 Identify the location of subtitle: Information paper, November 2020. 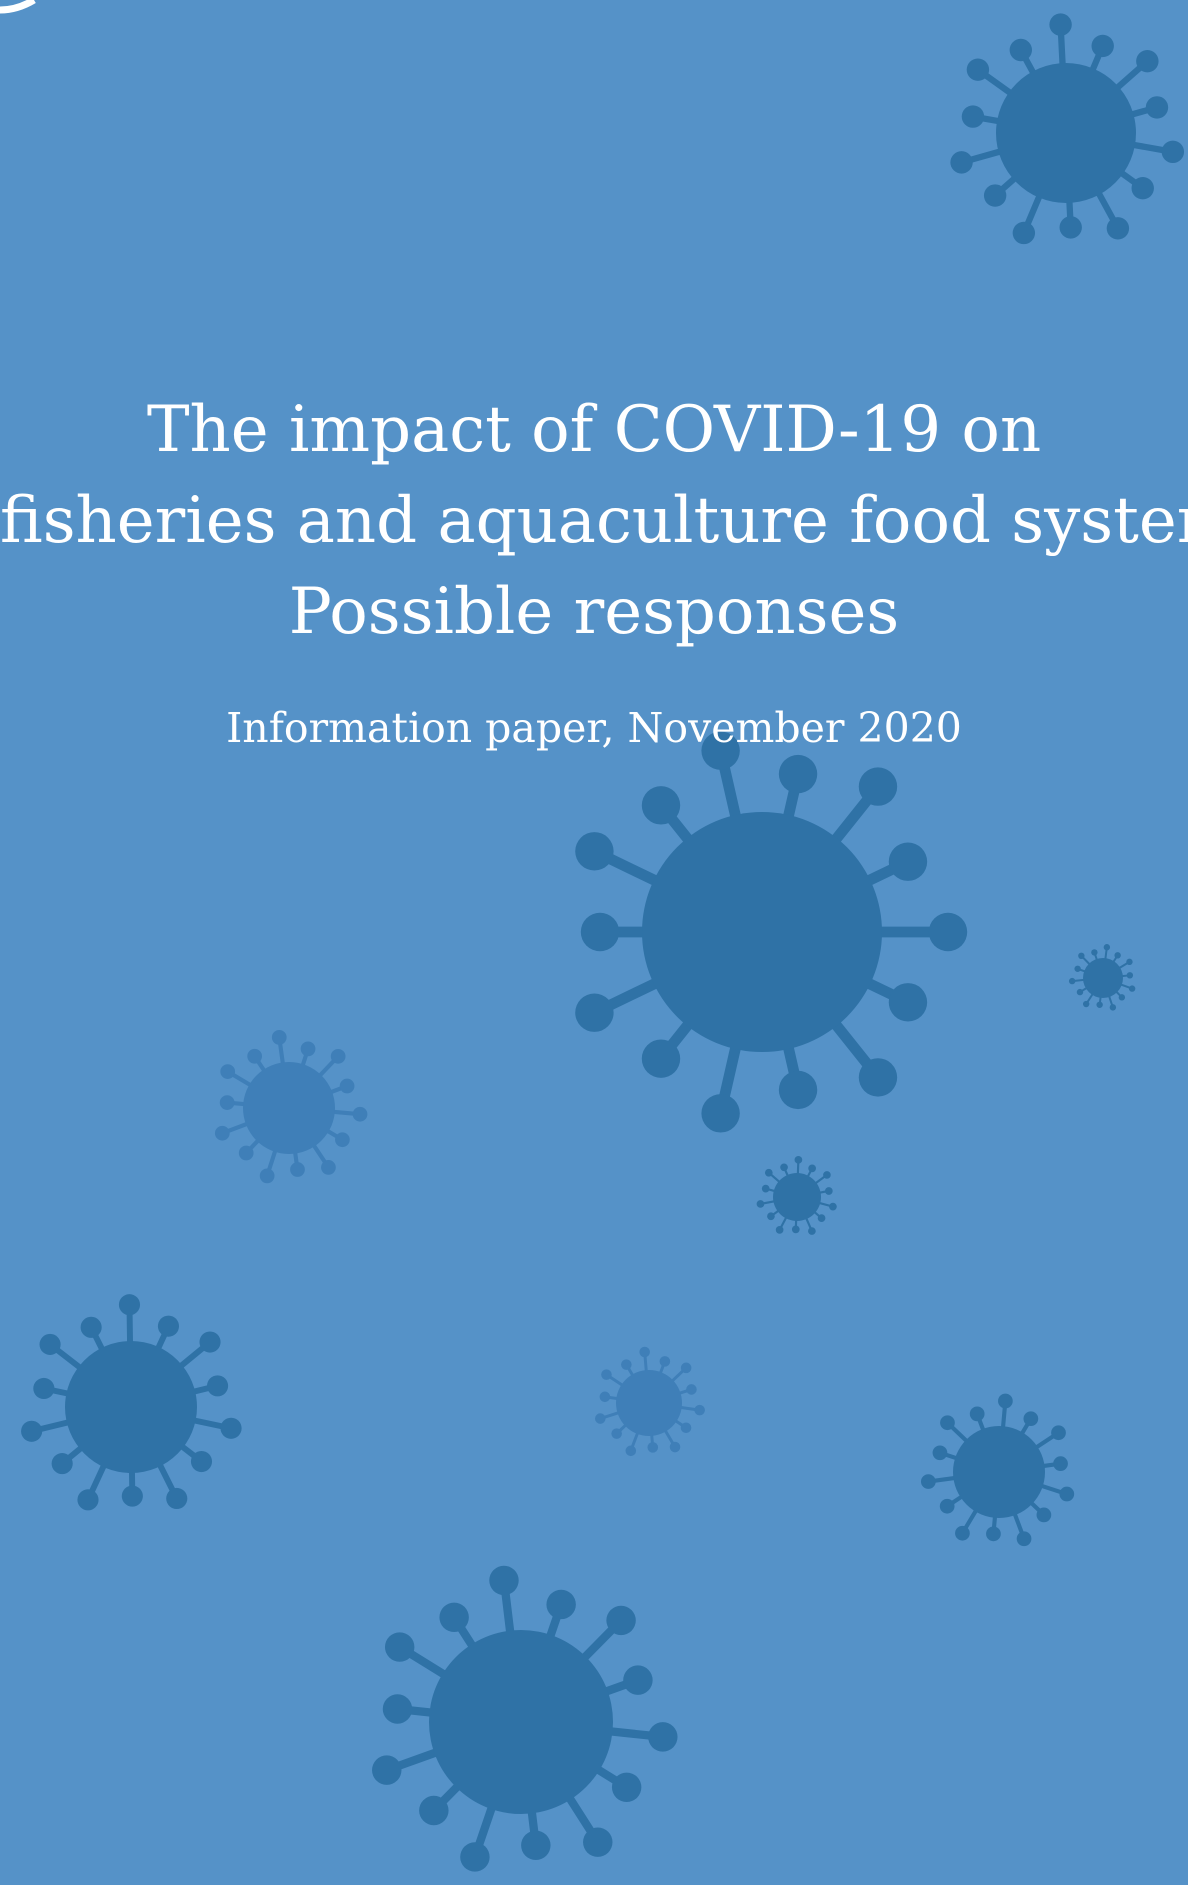
(594, 728).